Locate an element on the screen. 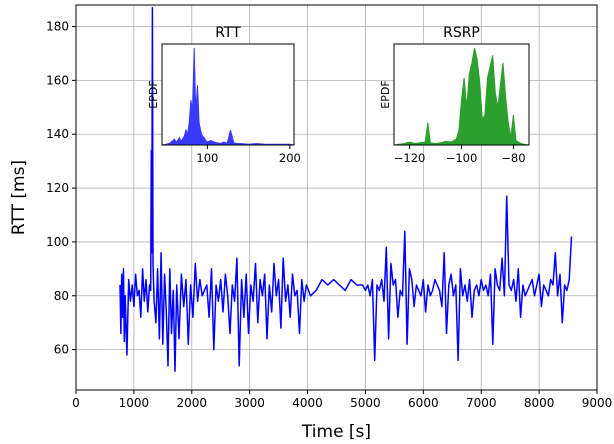 The width and height of the screenshot is (614, 444). x-axis-title: Time [s] is located at coordinates (336, 432).